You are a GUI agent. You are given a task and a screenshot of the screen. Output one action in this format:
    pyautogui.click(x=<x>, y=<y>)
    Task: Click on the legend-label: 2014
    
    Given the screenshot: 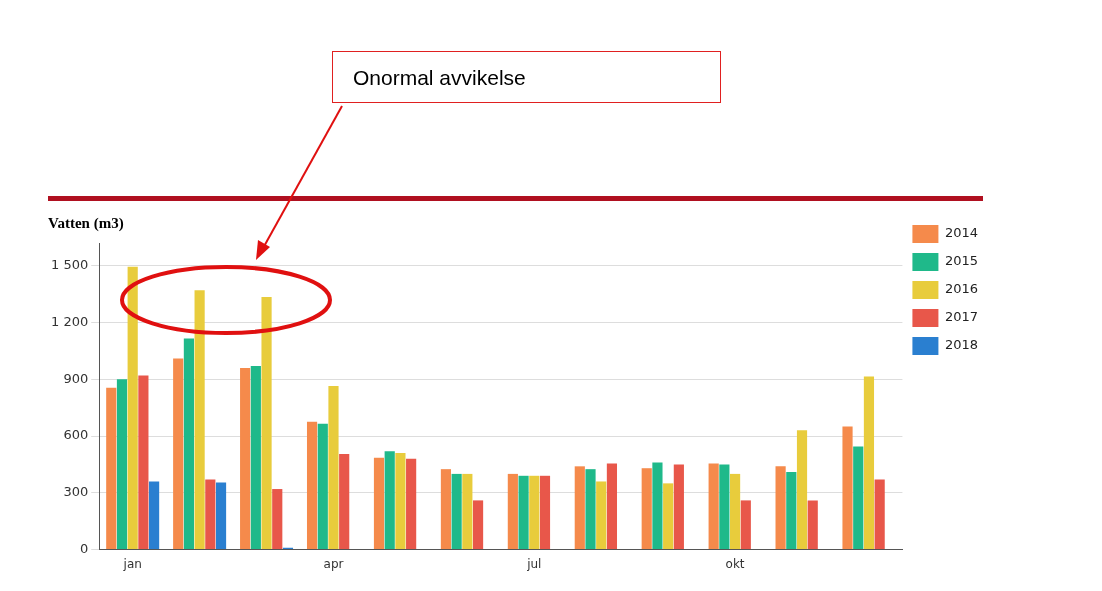 What is the action you would take?
    pyautogui.click(x=961, y=233)
    